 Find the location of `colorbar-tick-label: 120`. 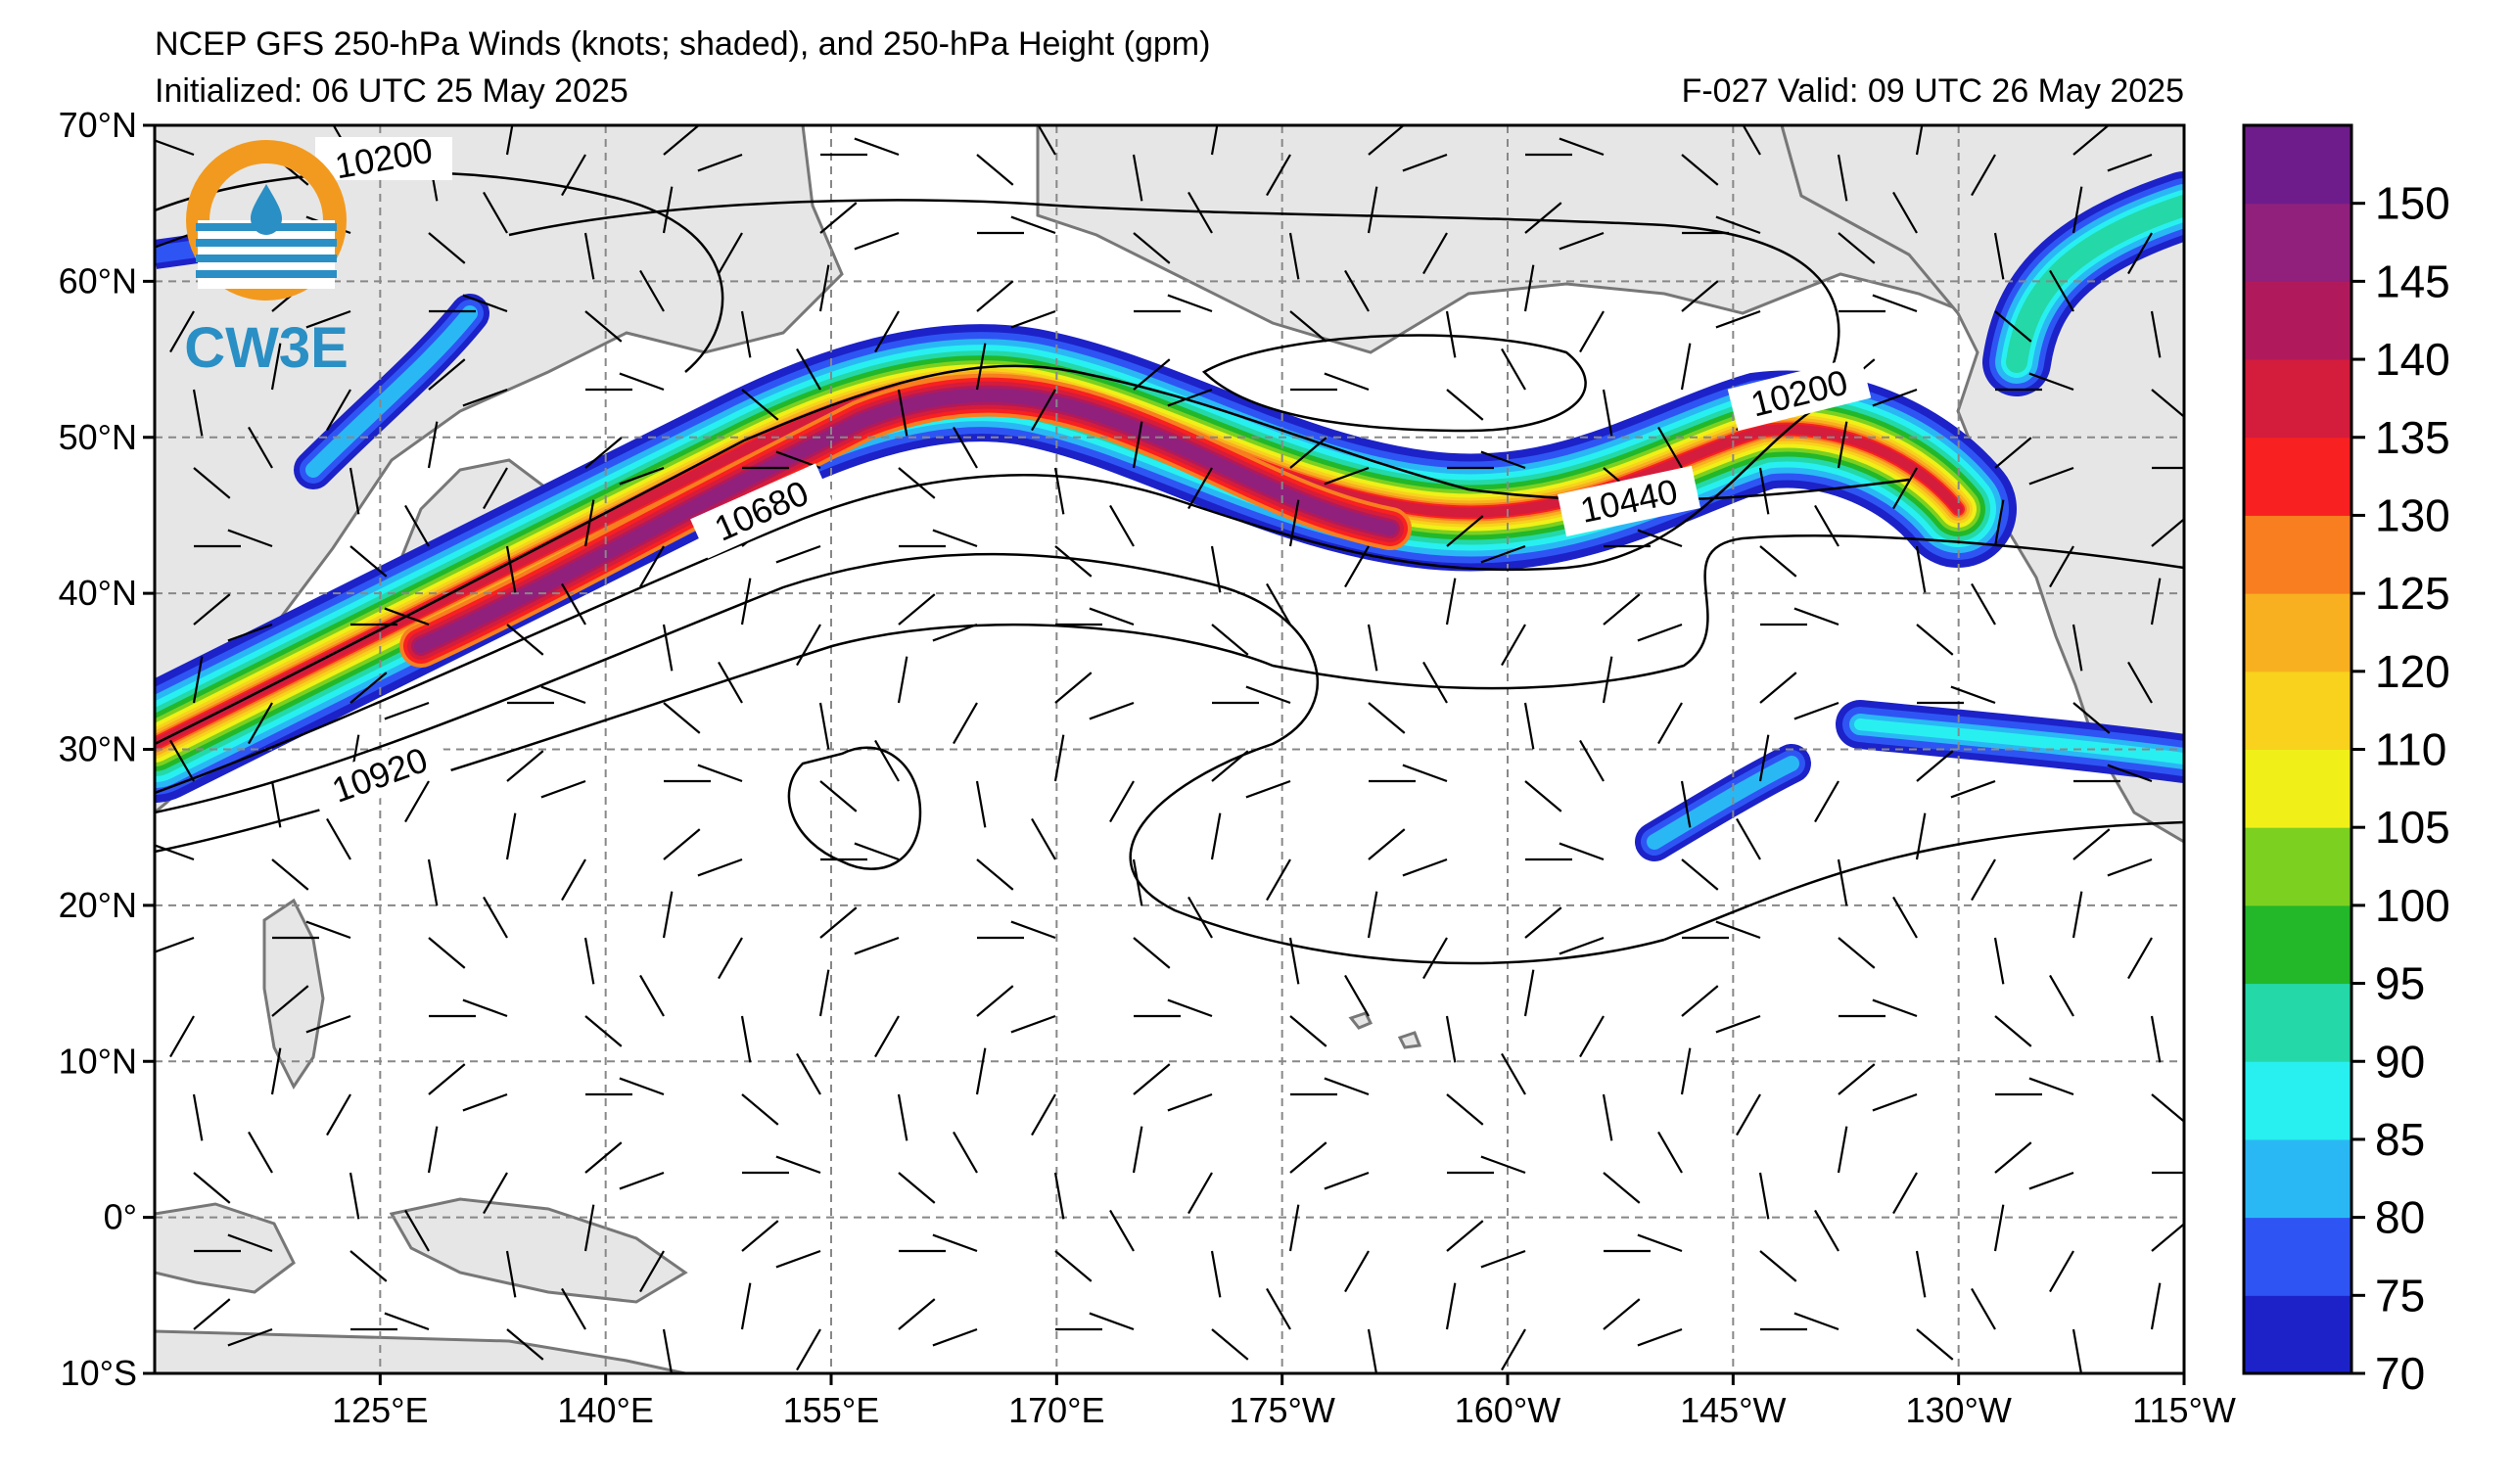

colorbar-tick-label: 120 is located at coordinates (2412, 671).